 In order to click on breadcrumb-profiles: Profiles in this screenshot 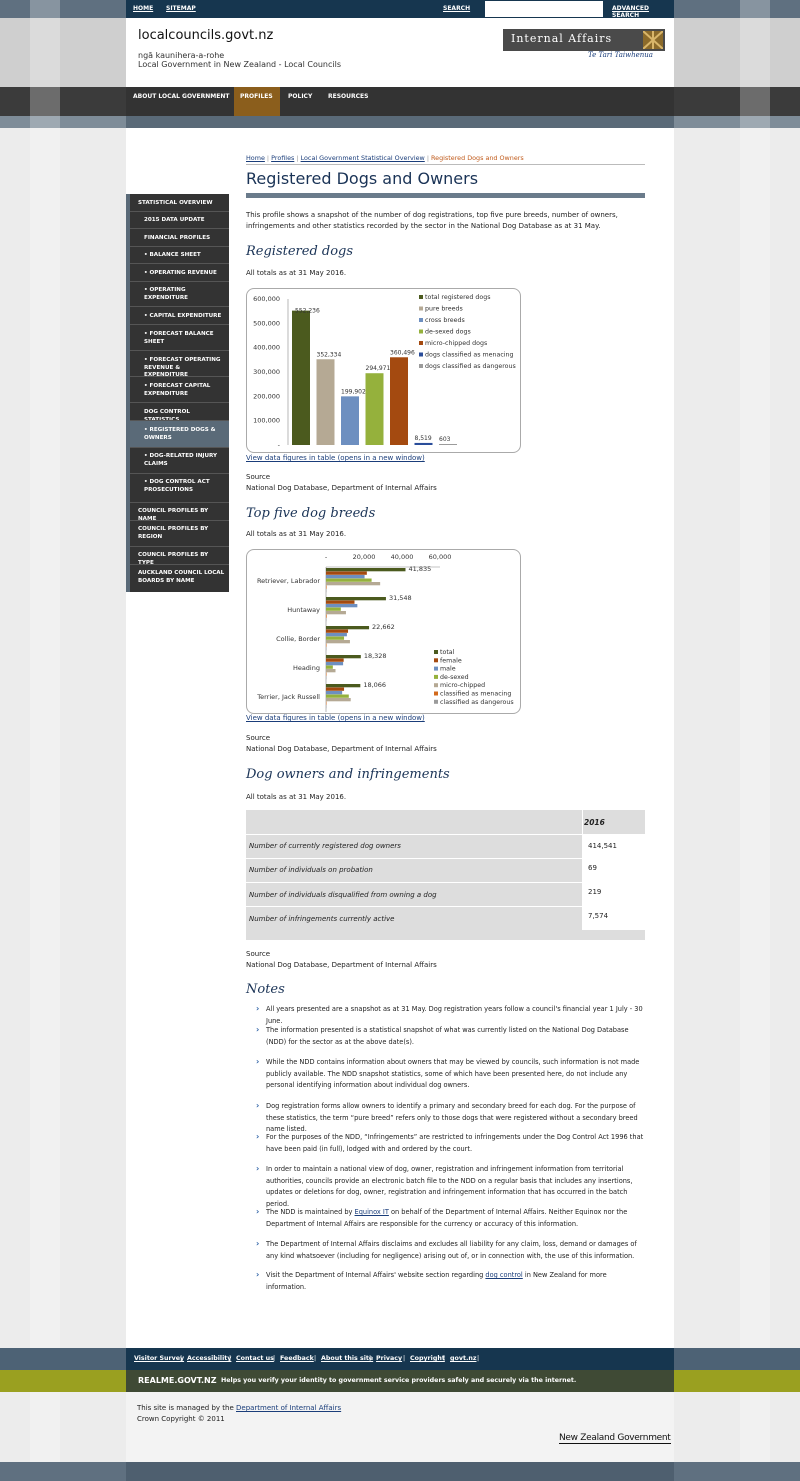, I will do `click(283, 158)`.